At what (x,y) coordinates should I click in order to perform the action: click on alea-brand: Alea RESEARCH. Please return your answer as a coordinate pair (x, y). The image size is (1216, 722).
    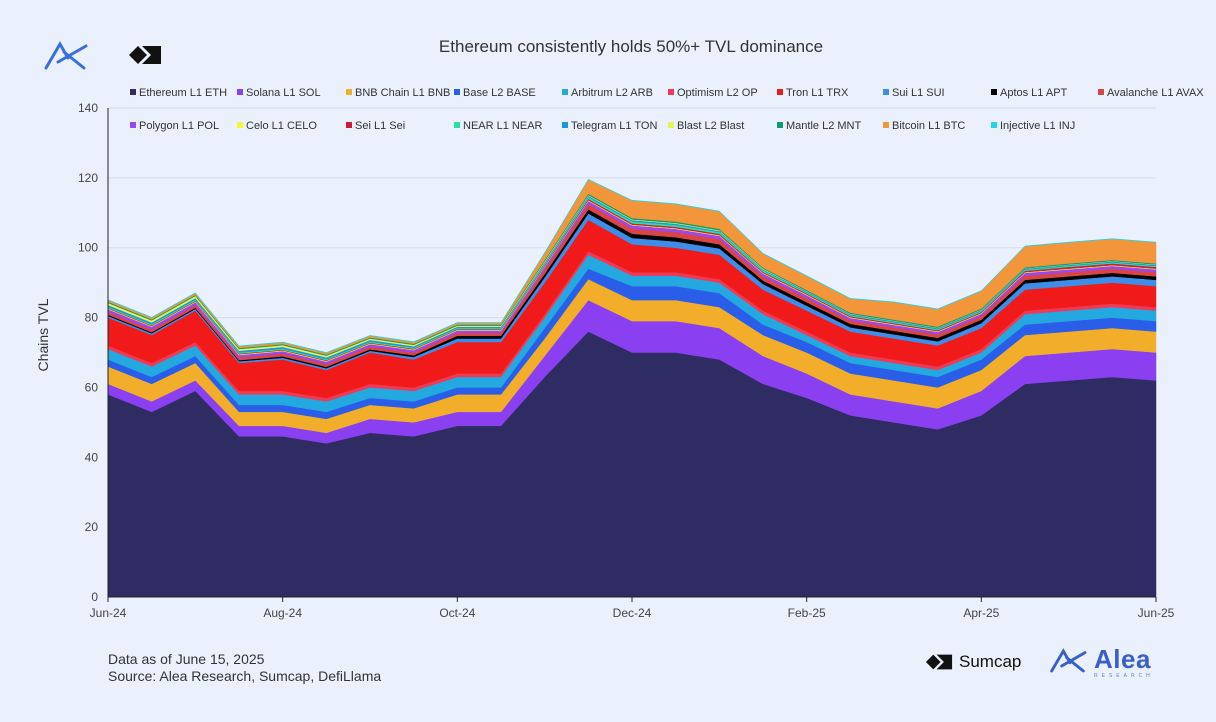
    Looking at the image, I should click on (1102, 662).